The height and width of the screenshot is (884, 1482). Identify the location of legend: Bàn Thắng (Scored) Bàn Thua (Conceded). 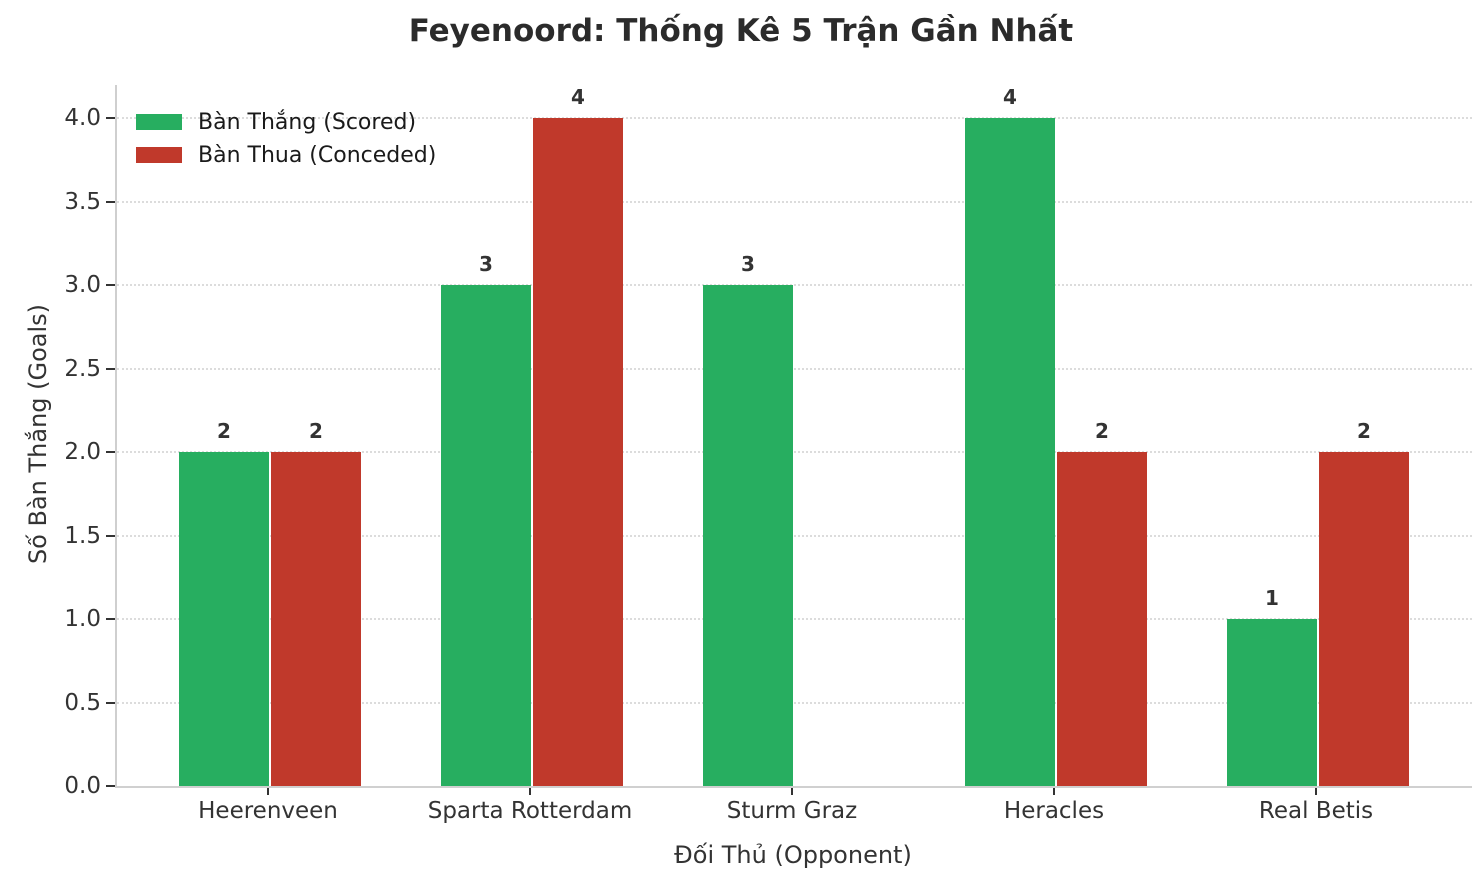
(286, 143).